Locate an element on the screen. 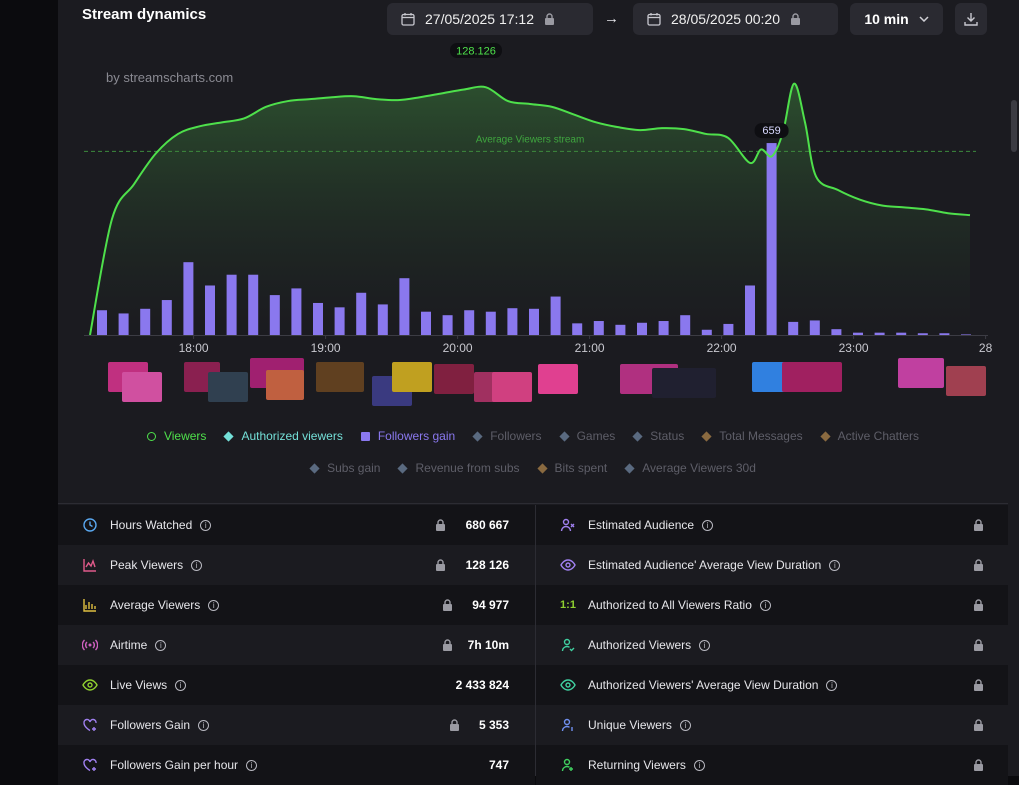 This screenshot has height=785, width=1019. legend-label: Followers is located at coordinates (516, 436).